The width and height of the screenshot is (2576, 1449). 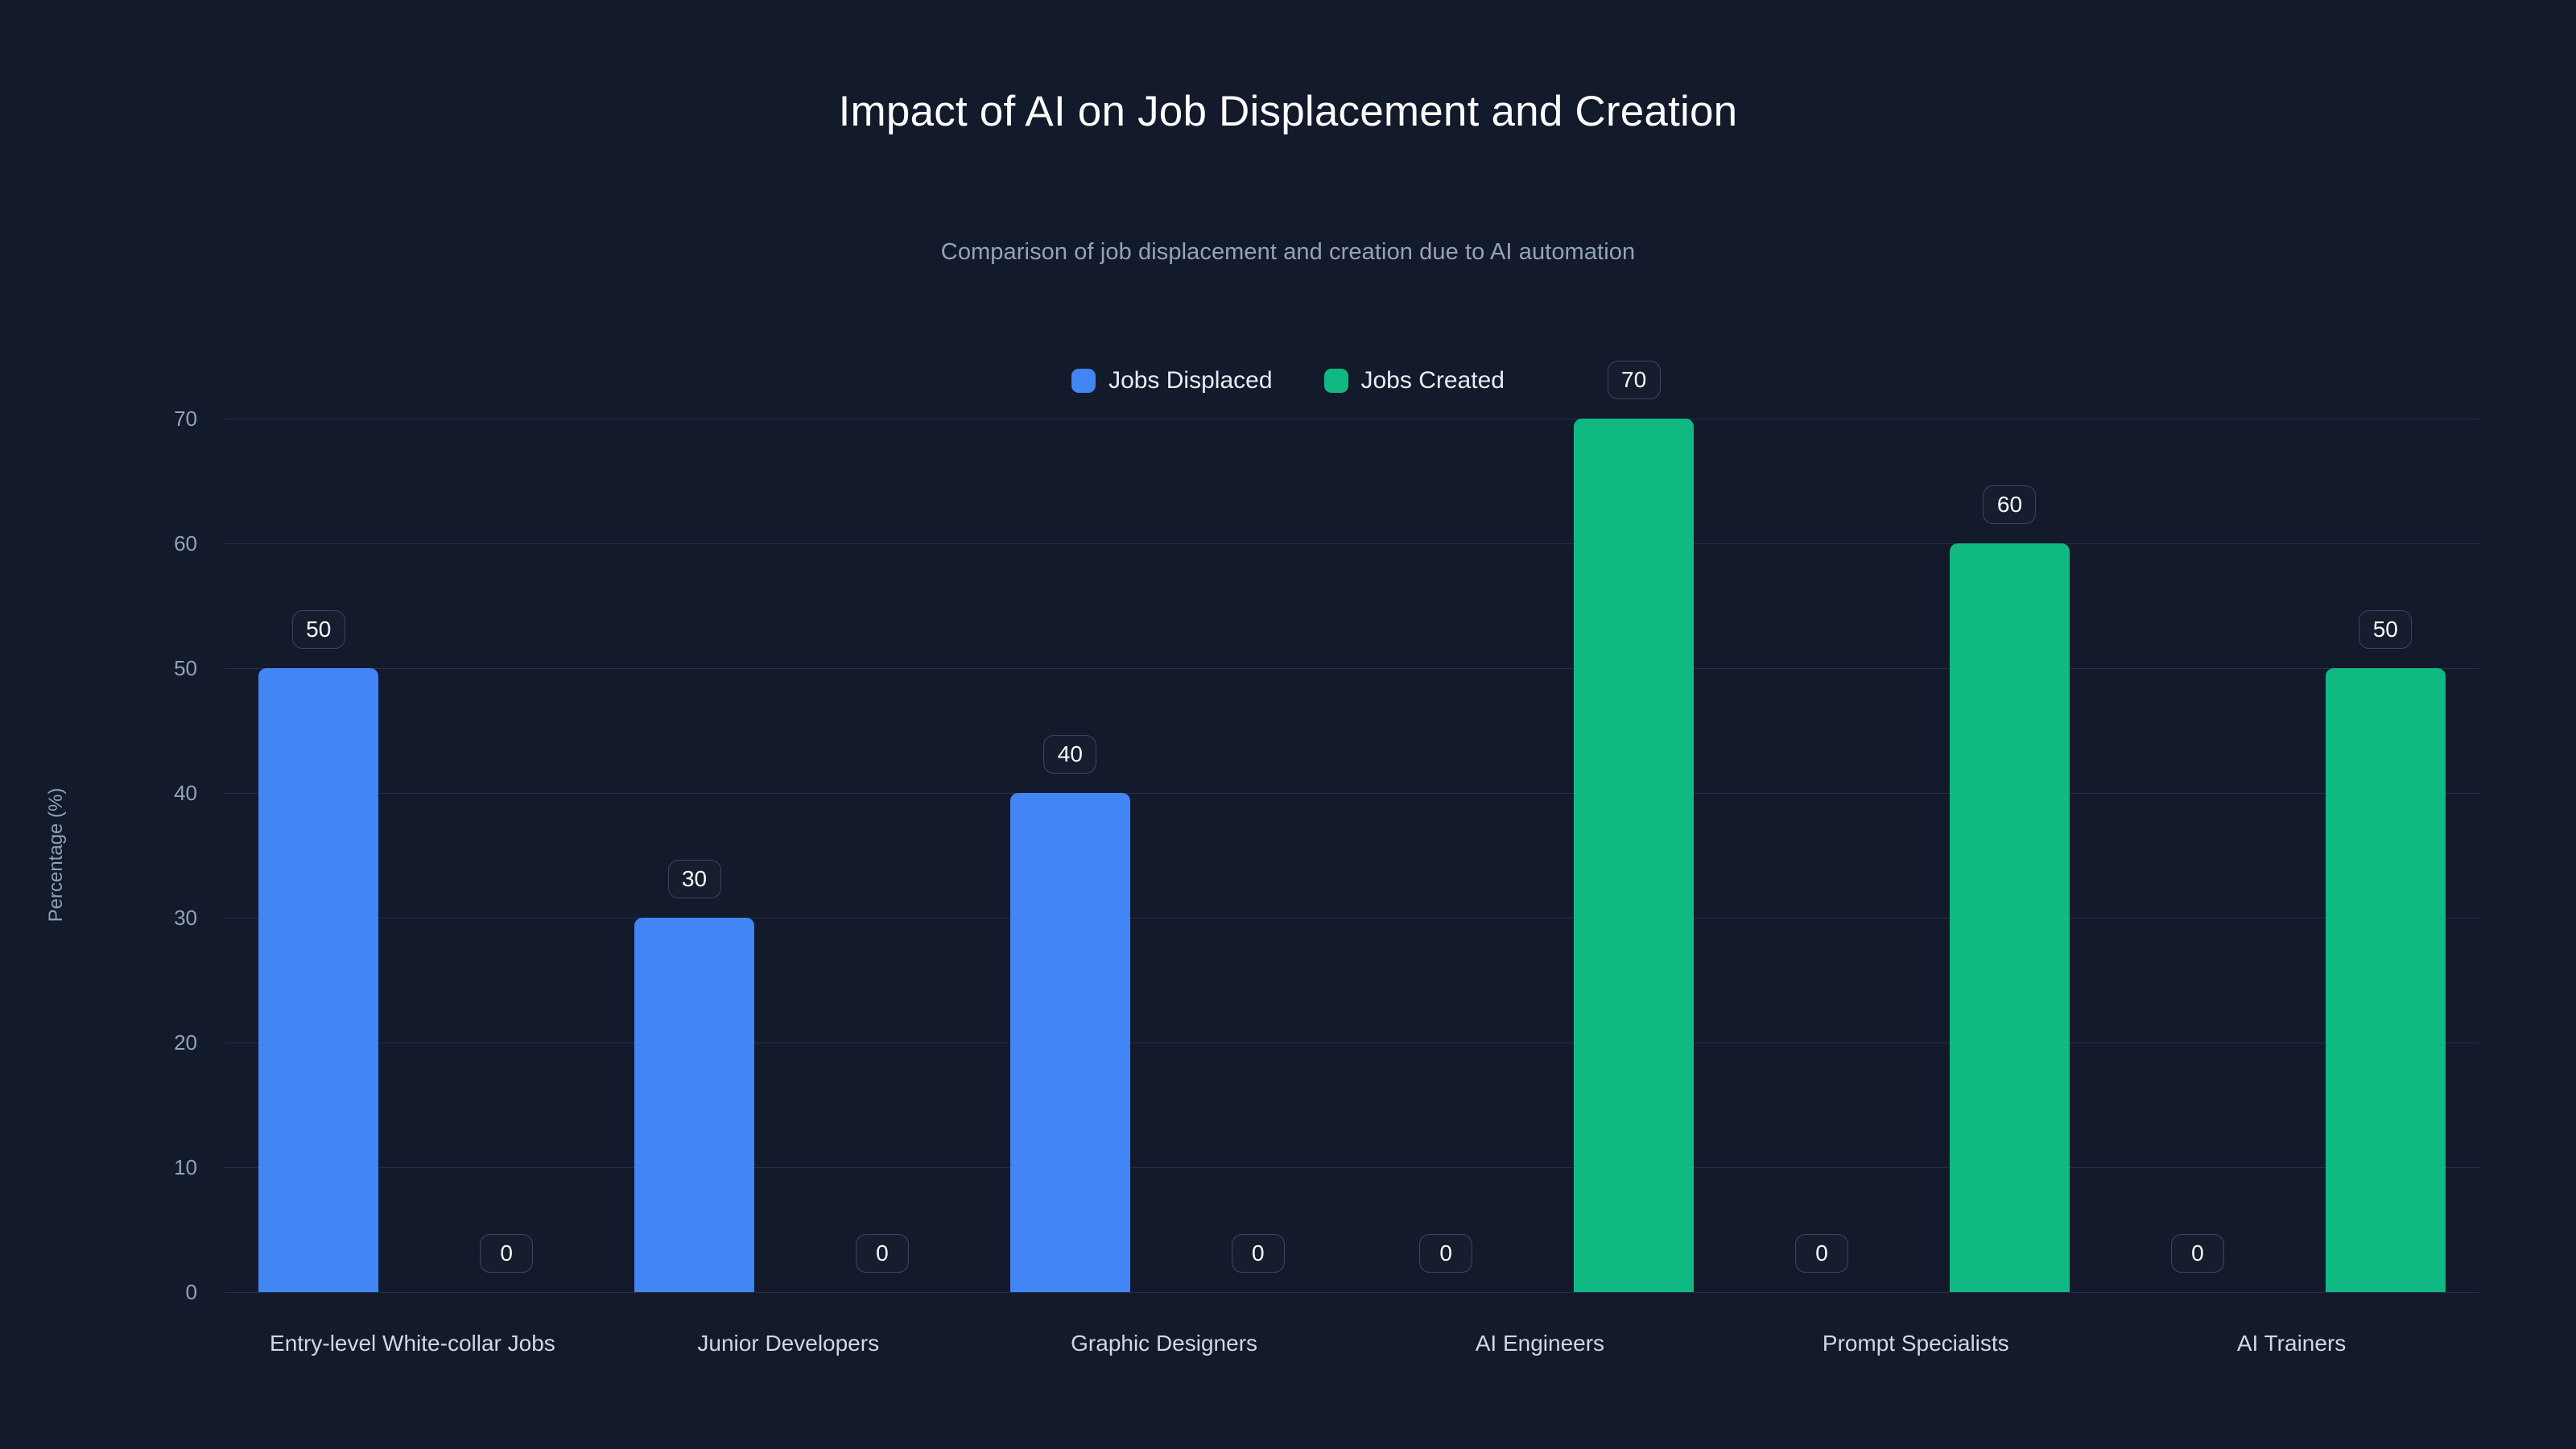 I want to click on y-tick-label: 50, so click(x=185, y=668).